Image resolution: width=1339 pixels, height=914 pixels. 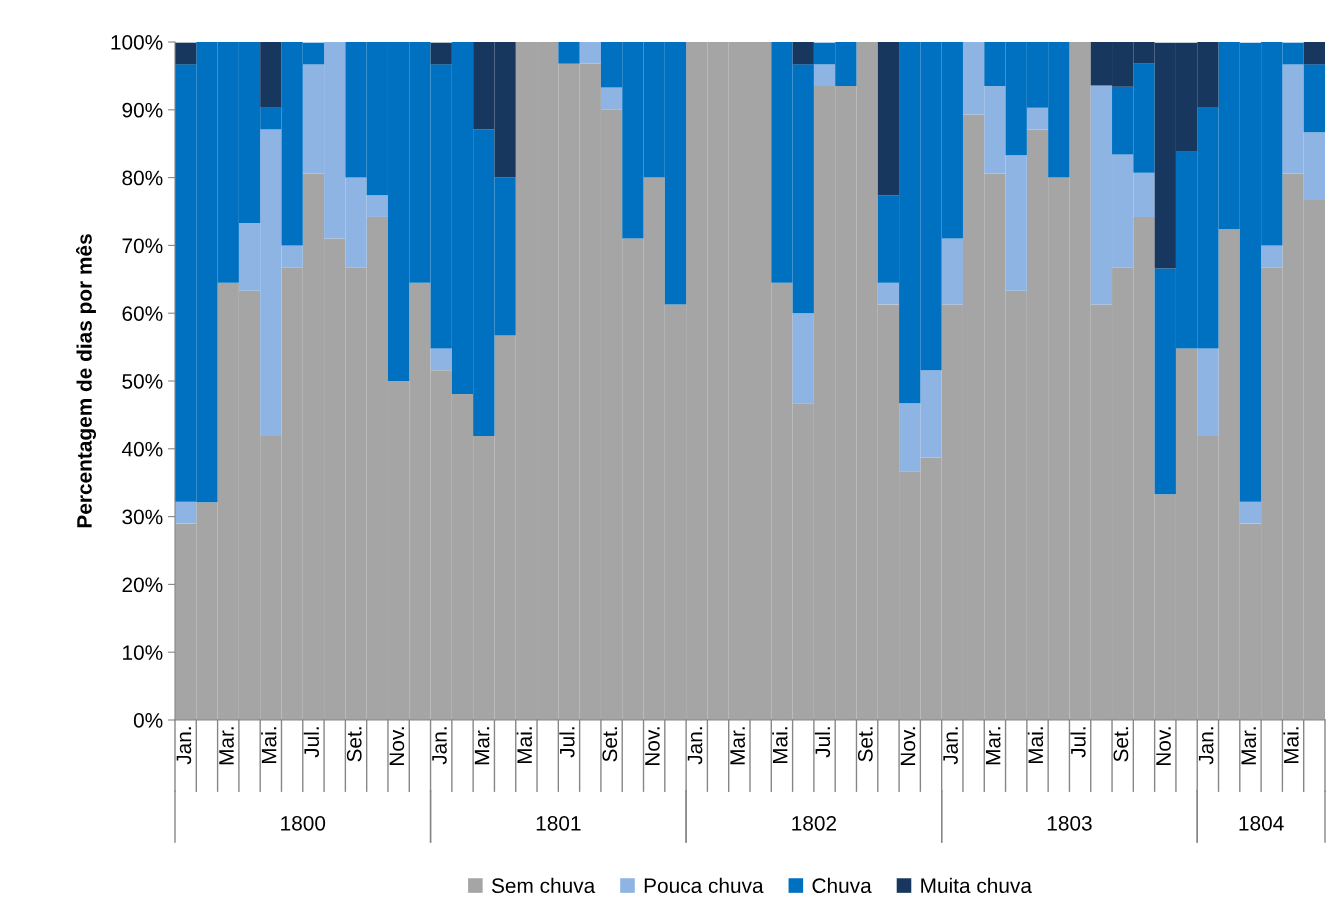 What do you see at coordinates (142, 381) in the screenshot?
I see `y-tick-label: 50%` at bounding box center [142, 381].